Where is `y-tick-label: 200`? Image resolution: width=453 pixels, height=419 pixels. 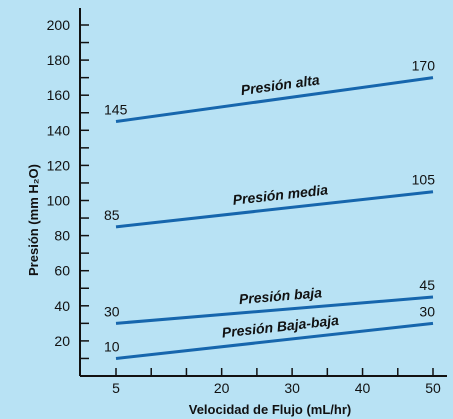 y-tick-label: 200 is located at coordinates (59, 25).